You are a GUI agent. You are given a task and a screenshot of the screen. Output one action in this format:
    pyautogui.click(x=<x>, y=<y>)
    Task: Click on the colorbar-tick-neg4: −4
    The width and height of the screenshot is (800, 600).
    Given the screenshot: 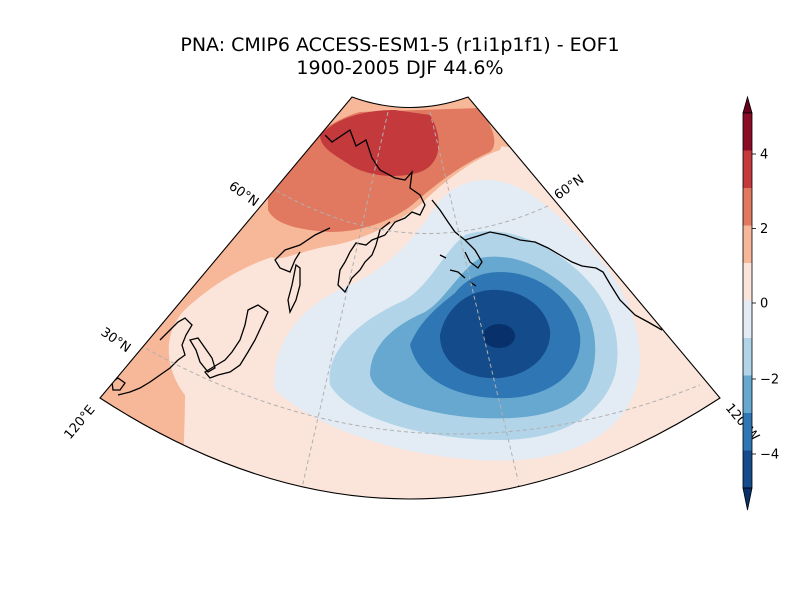 What is the action you would take?
    pyautogui.click(x=769, y=455)
    